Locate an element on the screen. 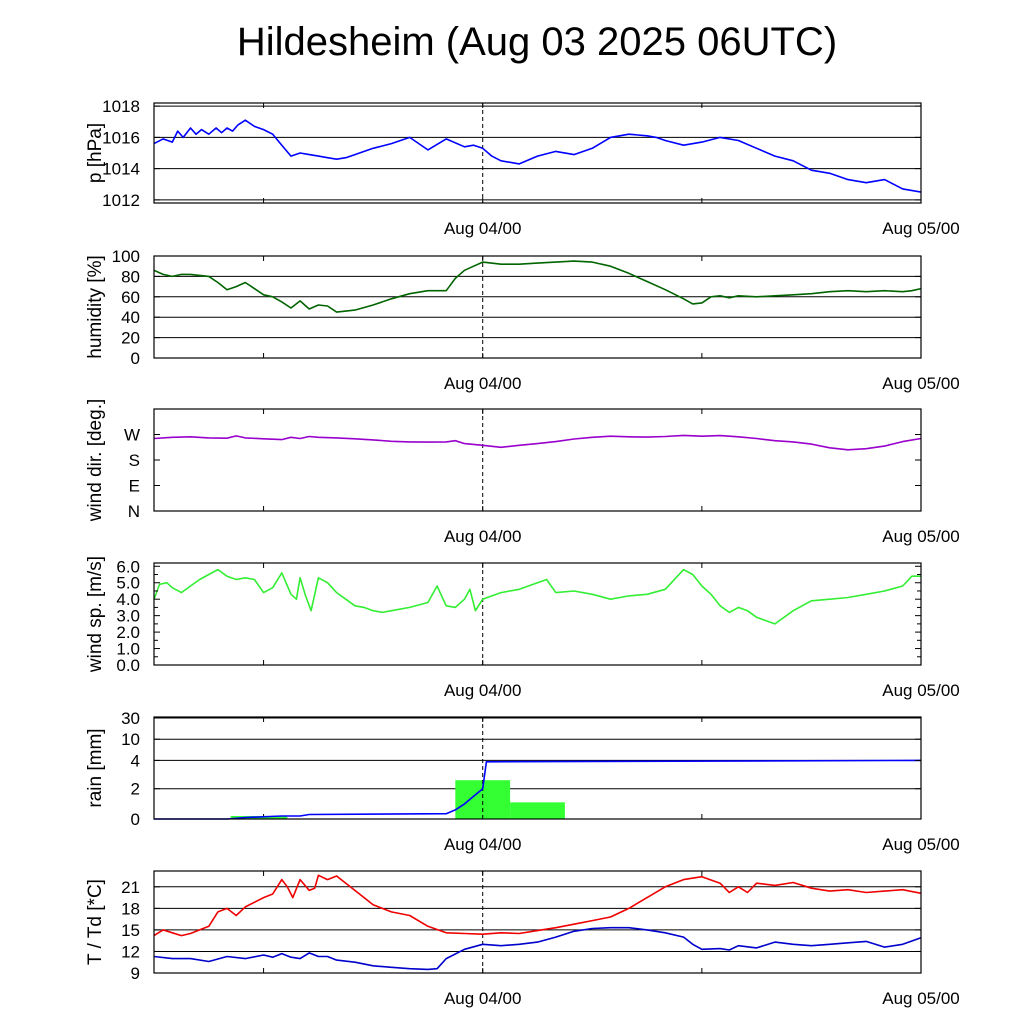 The width and height of the screenshot is (1024, 1024). y-axis-label: humidity [%] is located at coordinates (95, 306).